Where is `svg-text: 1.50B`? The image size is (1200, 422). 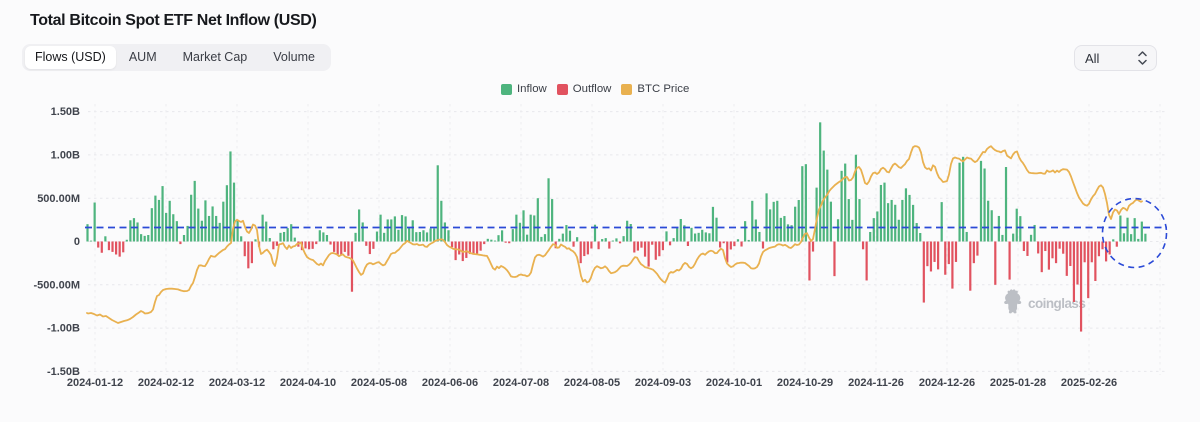
svg-text: 1.50B is located at coordinates (65, 112).